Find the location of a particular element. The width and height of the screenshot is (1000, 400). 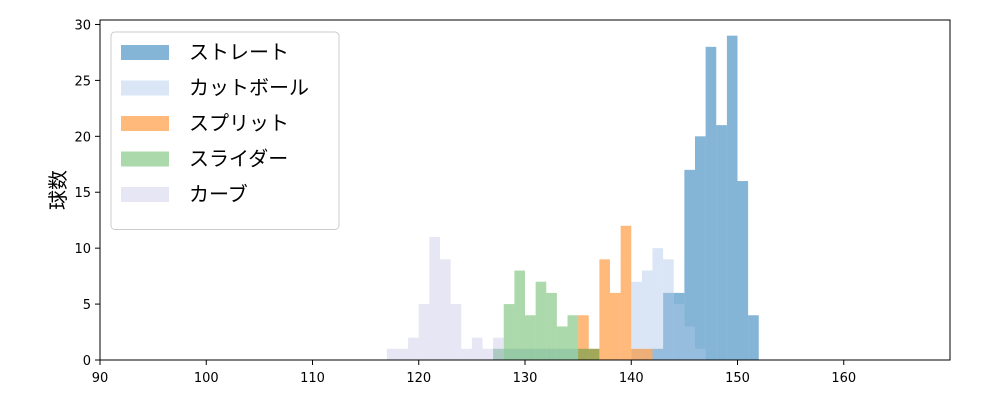

legend-label: スライダー is located at coordinates (238, 159).